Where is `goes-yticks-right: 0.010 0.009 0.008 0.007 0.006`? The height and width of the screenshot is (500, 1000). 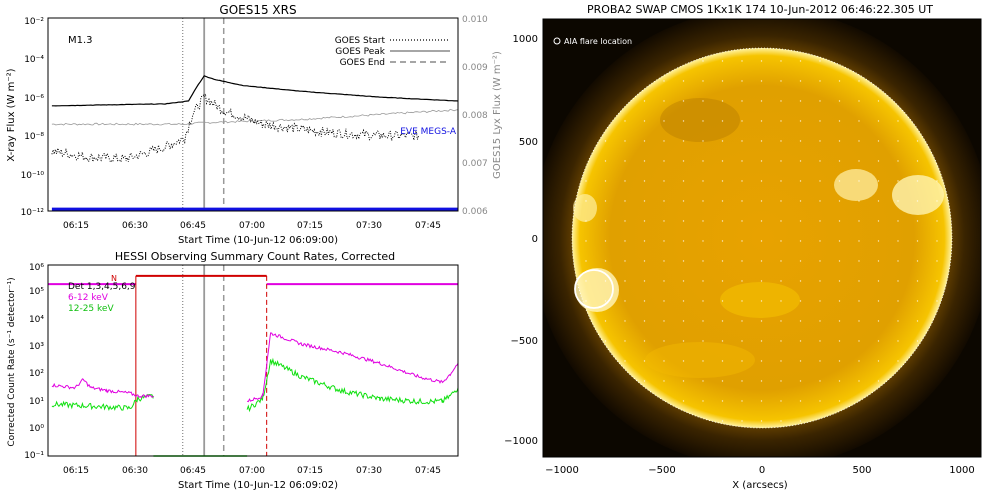
goes-yticks-right: 0.010 0.009 0.008 0.007 0.006 is located at coordinates (475, 116).